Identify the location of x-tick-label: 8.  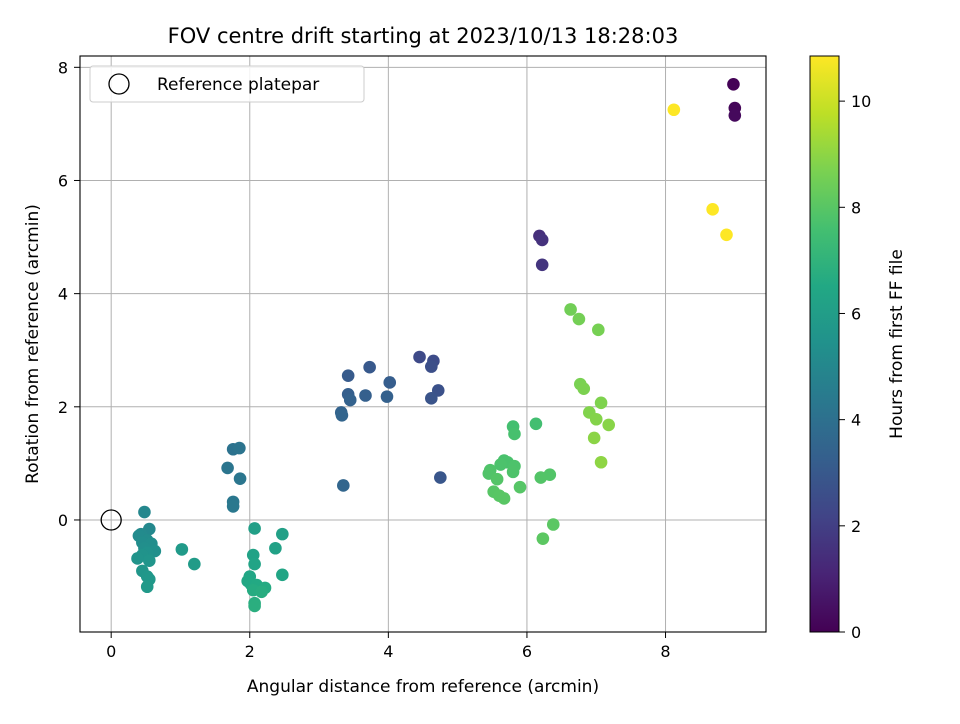
(665, 651).